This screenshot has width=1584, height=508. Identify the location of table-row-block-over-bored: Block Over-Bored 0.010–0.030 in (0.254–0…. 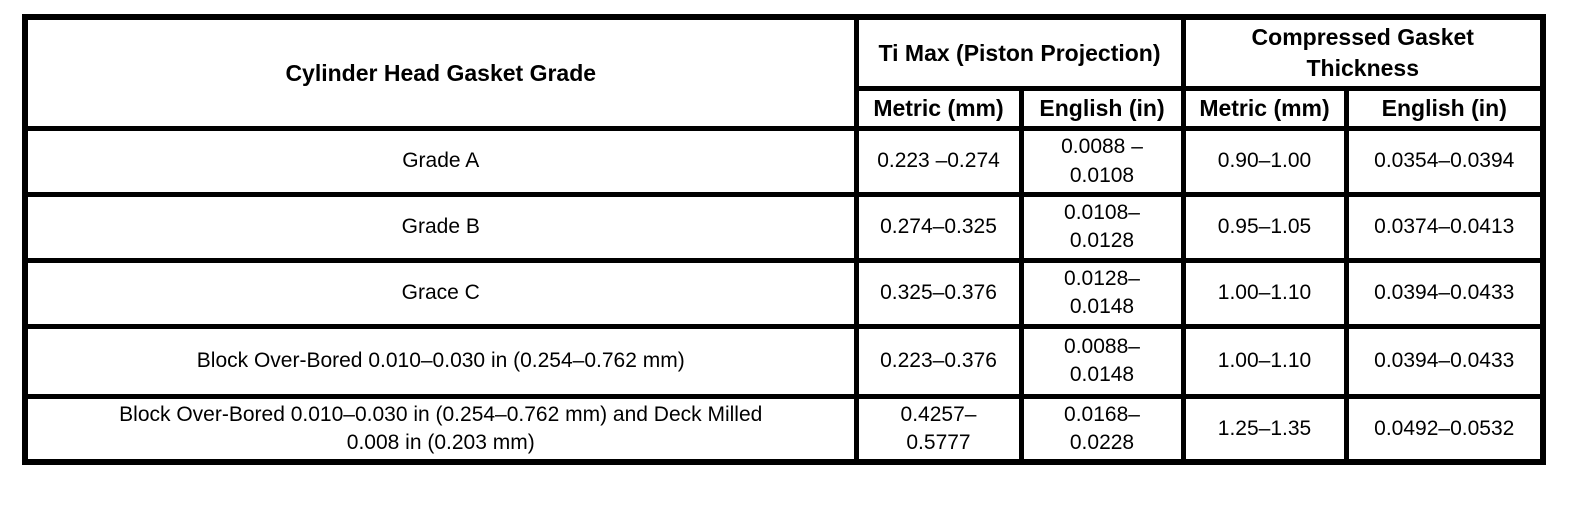
(784, 361).